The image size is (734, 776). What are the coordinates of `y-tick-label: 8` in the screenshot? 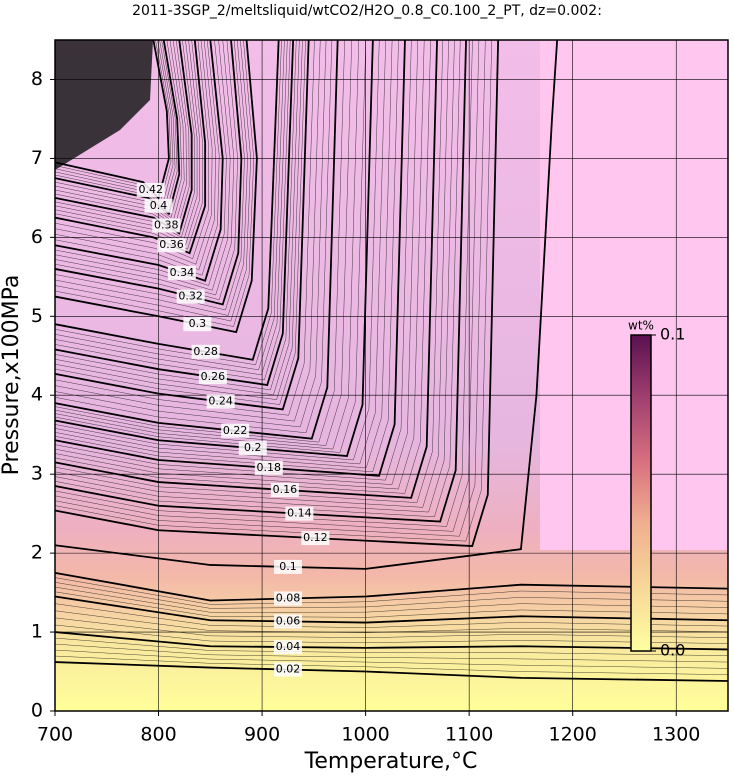 It's located at (37, 79).